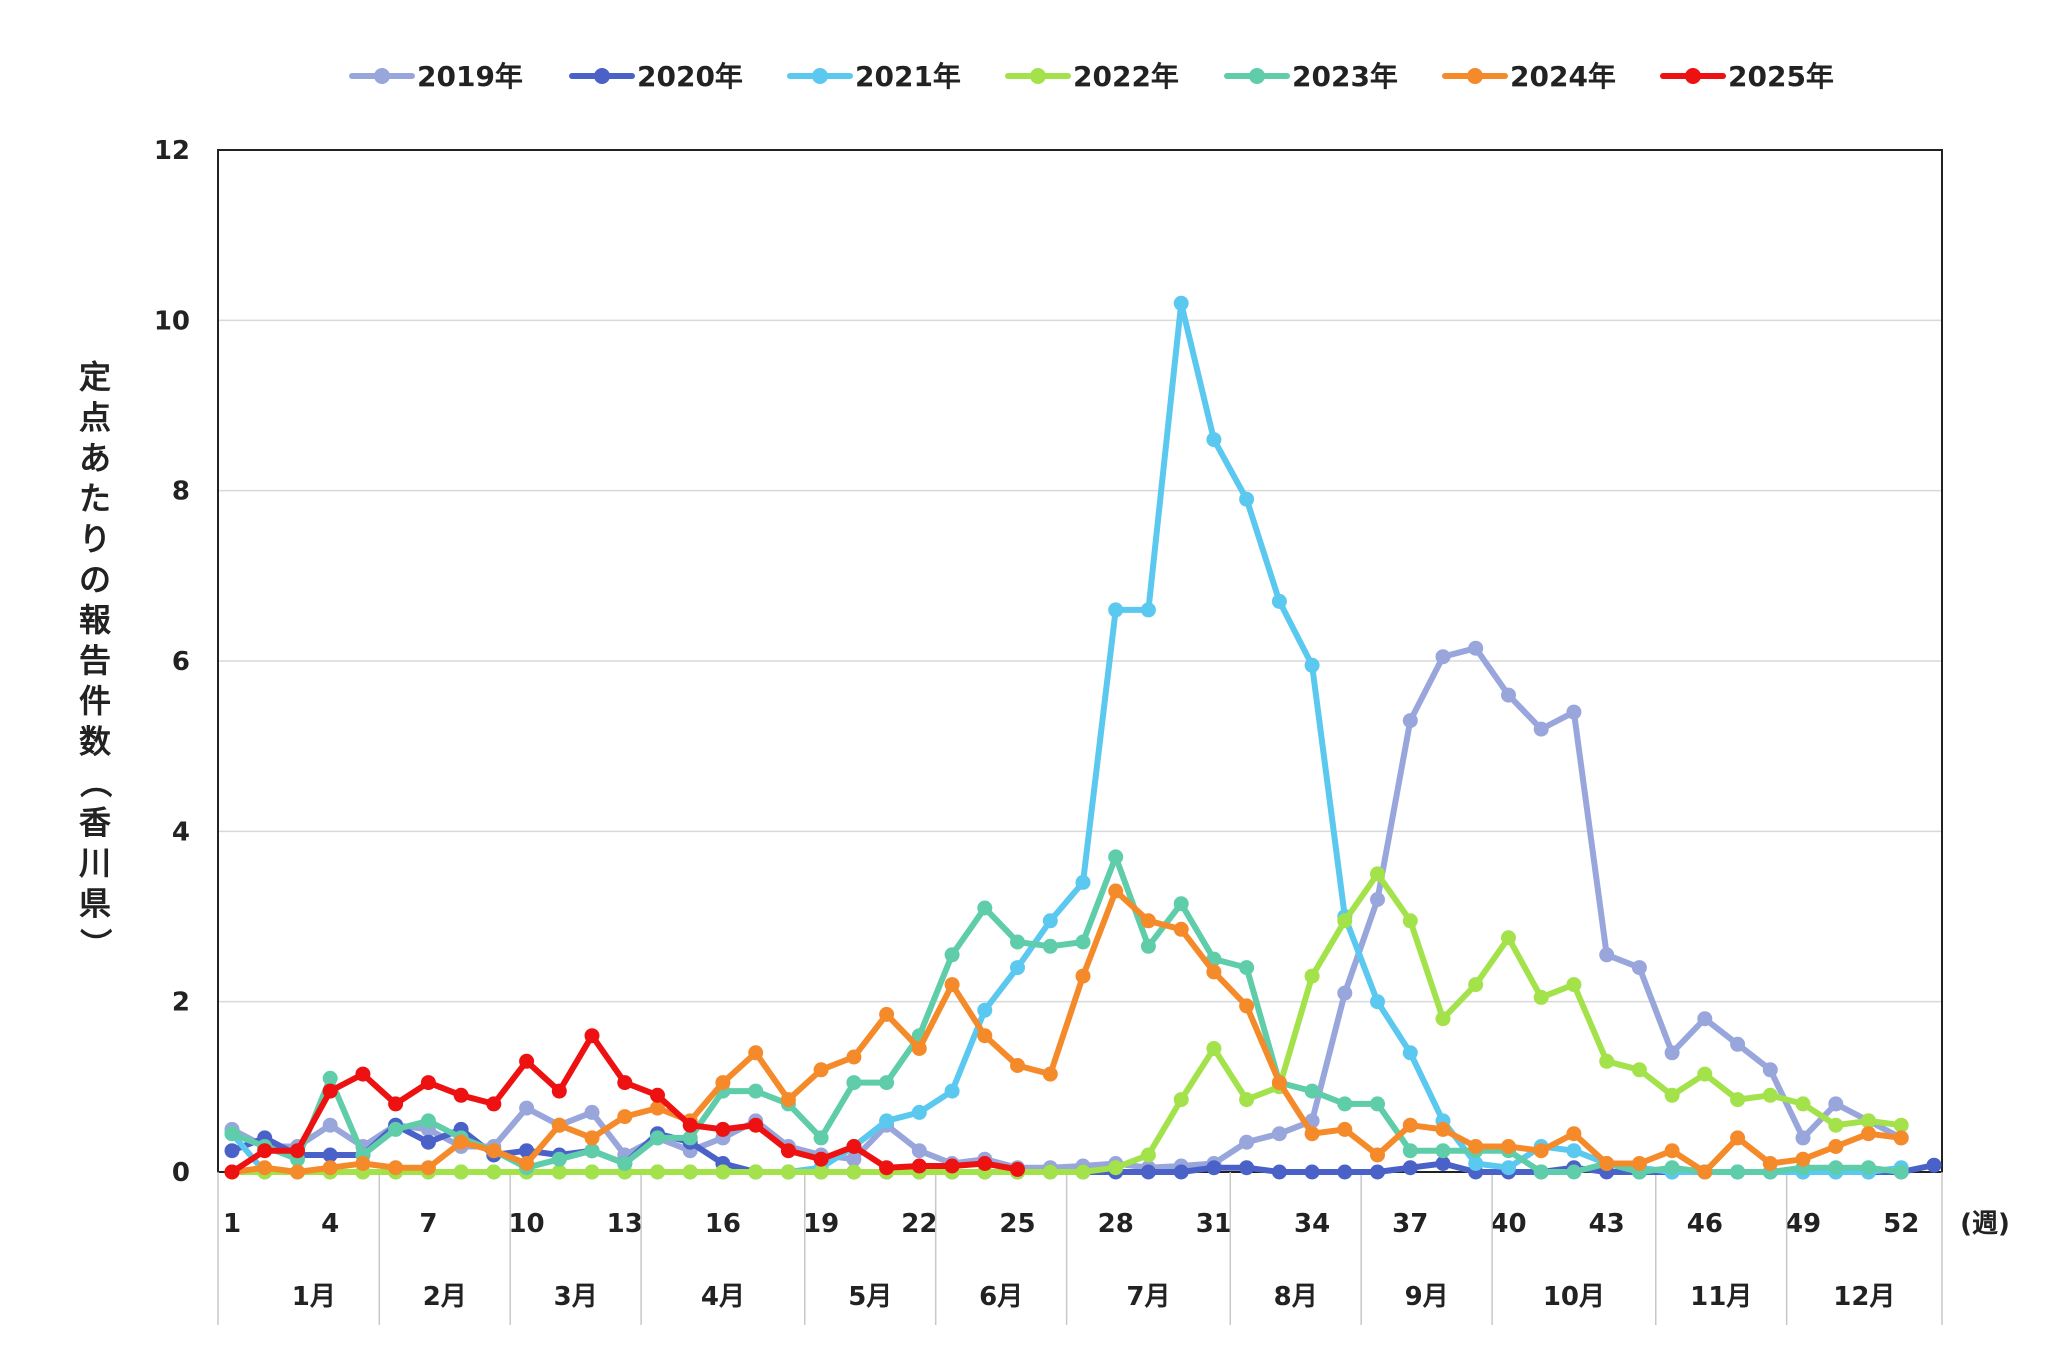 The height and width of the screenshot is (1356, 2058). Describe the element at coordinates (526, 1224) in the screenshot. I see `x-tick-label: 10` at that location.